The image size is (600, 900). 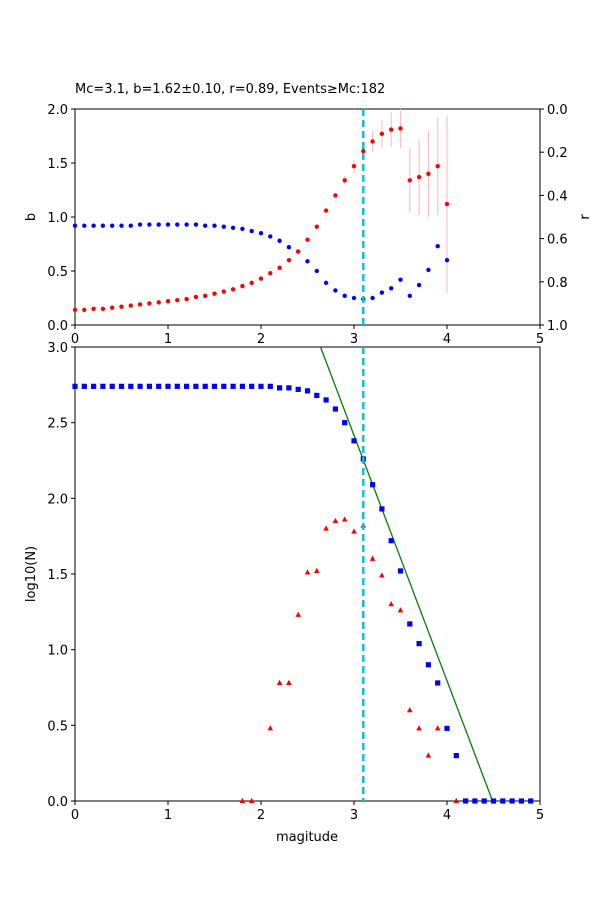 I want to click on gr-fit-line, so click(x=406, y=574).